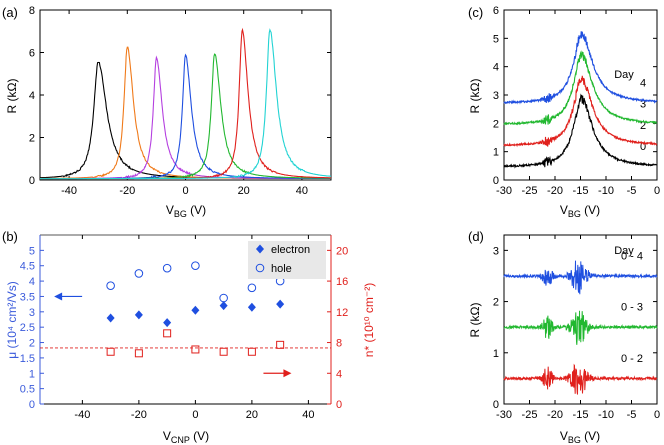 The image size is (664, 445). What do you see at coordinates (252, 415) in the screenshot?
I see `x-tick-label: 20` at bounding box center [252, 415].